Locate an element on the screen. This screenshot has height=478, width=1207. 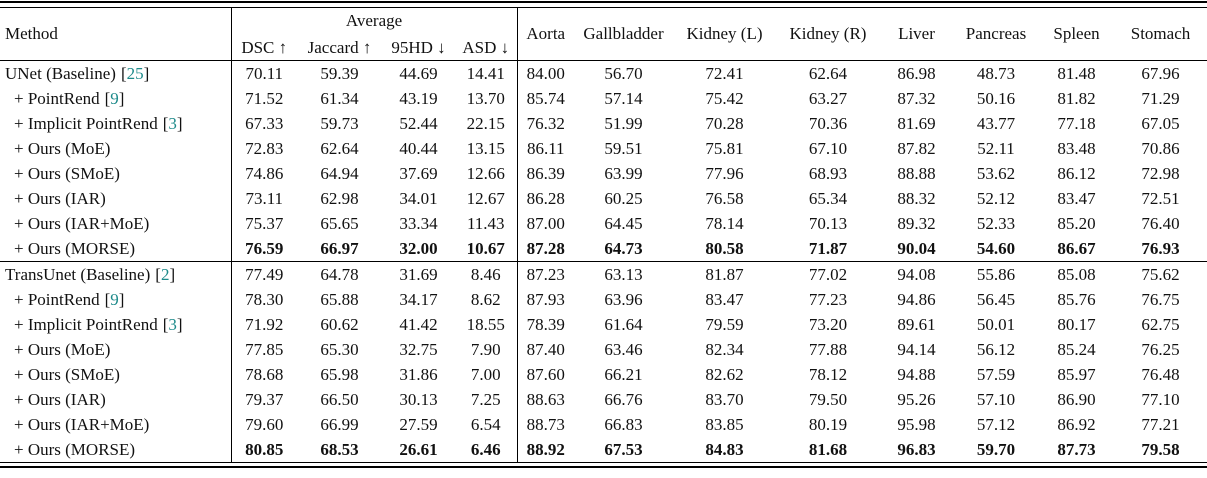
metric-value: 77.10 is located at coordinates (1160, 399).